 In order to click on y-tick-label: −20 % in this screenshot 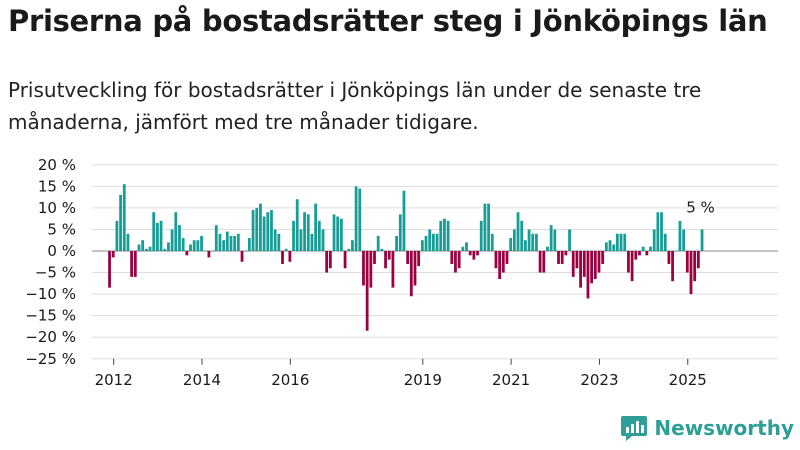, I will do `click(50, 337)`.